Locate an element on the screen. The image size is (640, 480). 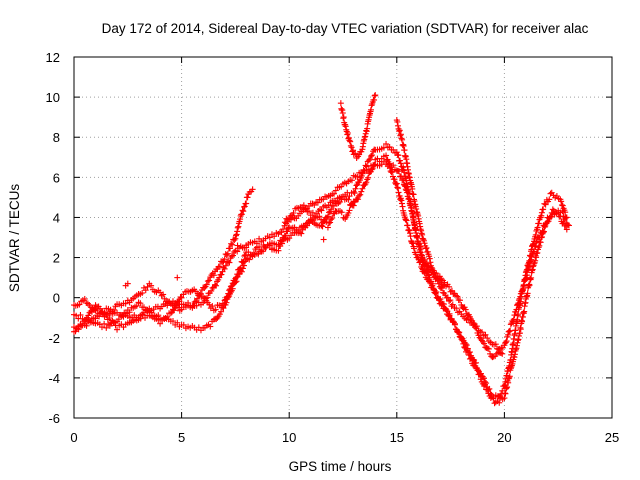
y-tick-label: 0 is located at coordinates (56, 298).